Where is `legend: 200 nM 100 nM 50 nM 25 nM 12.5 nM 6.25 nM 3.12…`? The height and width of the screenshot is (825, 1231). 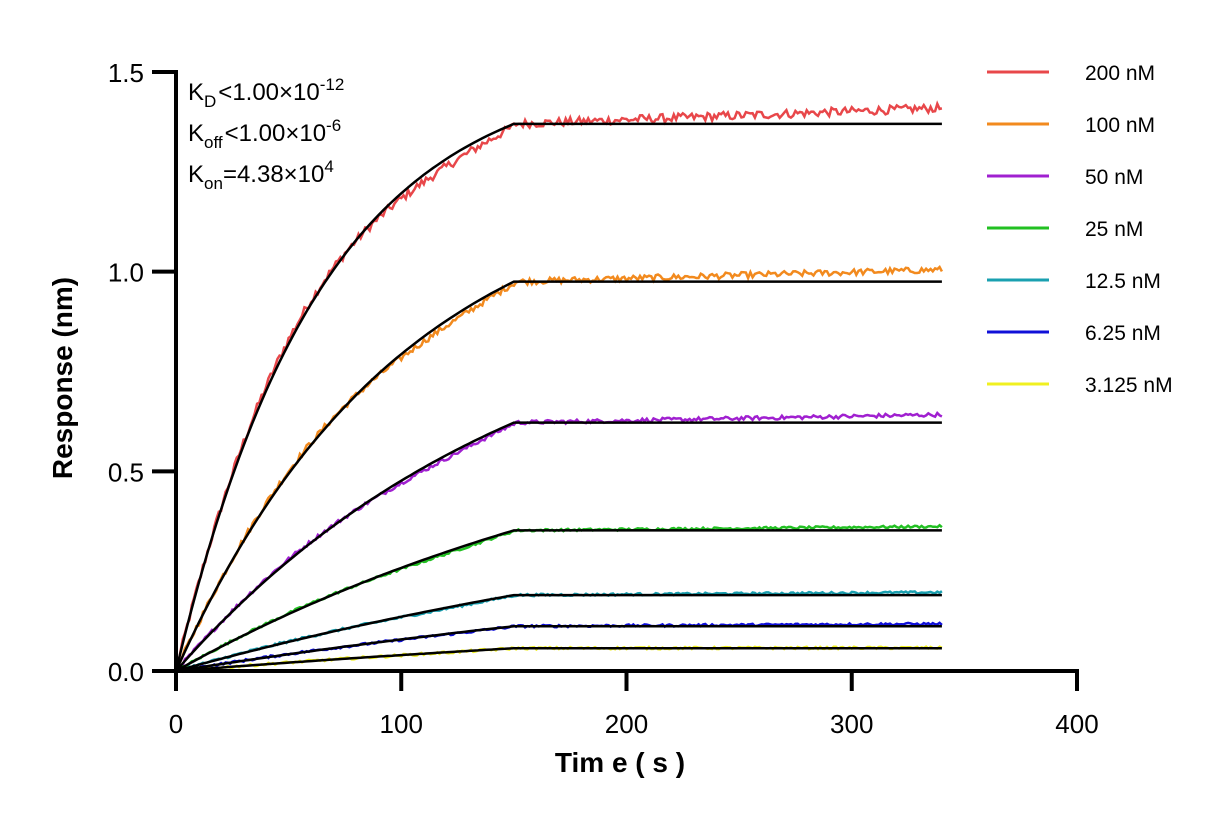
legend: 200 nM 100 nM 50 nM 25 nM 12.5 nM 6.25 nM 3.12… is located at coordinates (1080, 229).